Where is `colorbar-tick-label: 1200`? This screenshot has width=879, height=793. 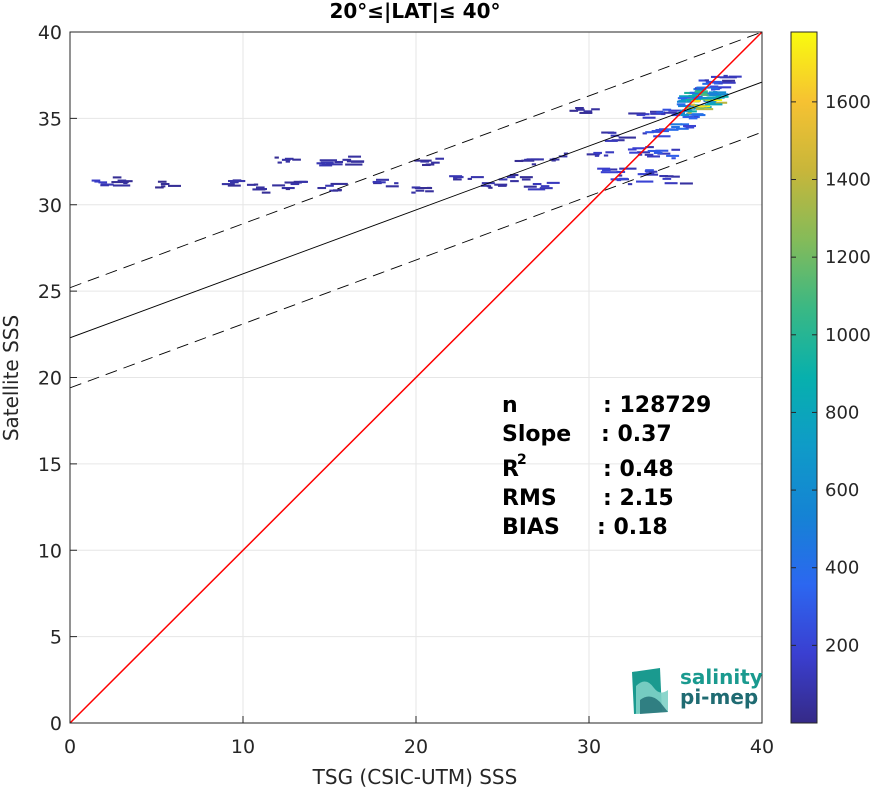 colorbar-tick-label: 1200 is located at coordinates (848, 257).